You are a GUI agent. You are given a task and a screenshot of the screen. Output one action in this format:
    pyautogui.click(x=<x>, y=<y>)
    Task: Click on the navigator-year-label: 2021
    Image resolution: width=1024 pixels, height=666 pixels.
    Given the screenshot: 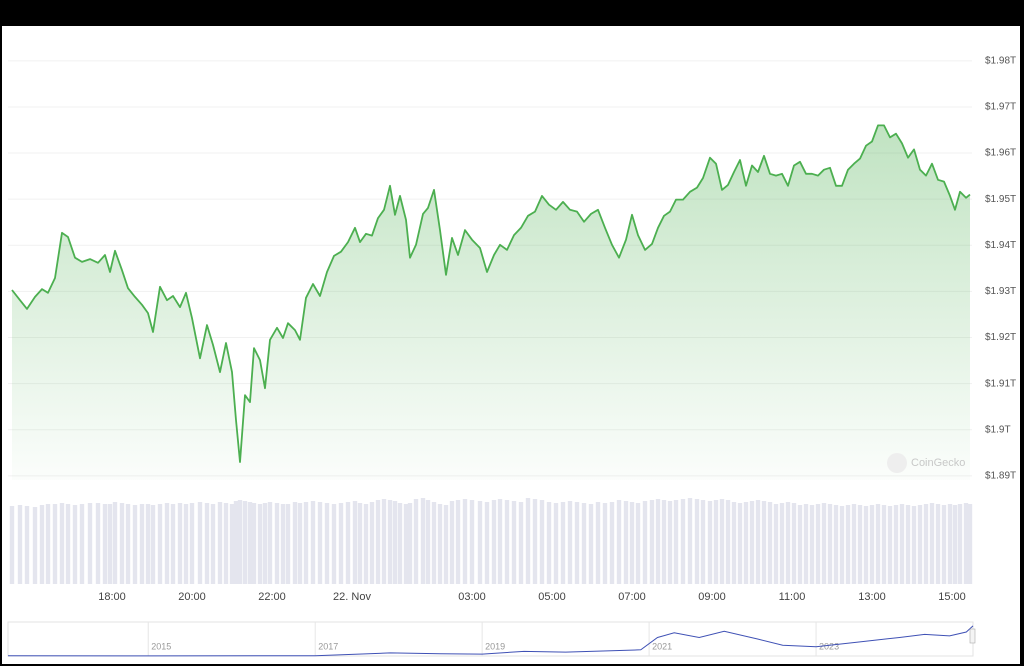 What is the action you would take?
    pyautogui.click(x=662, y=646)
    